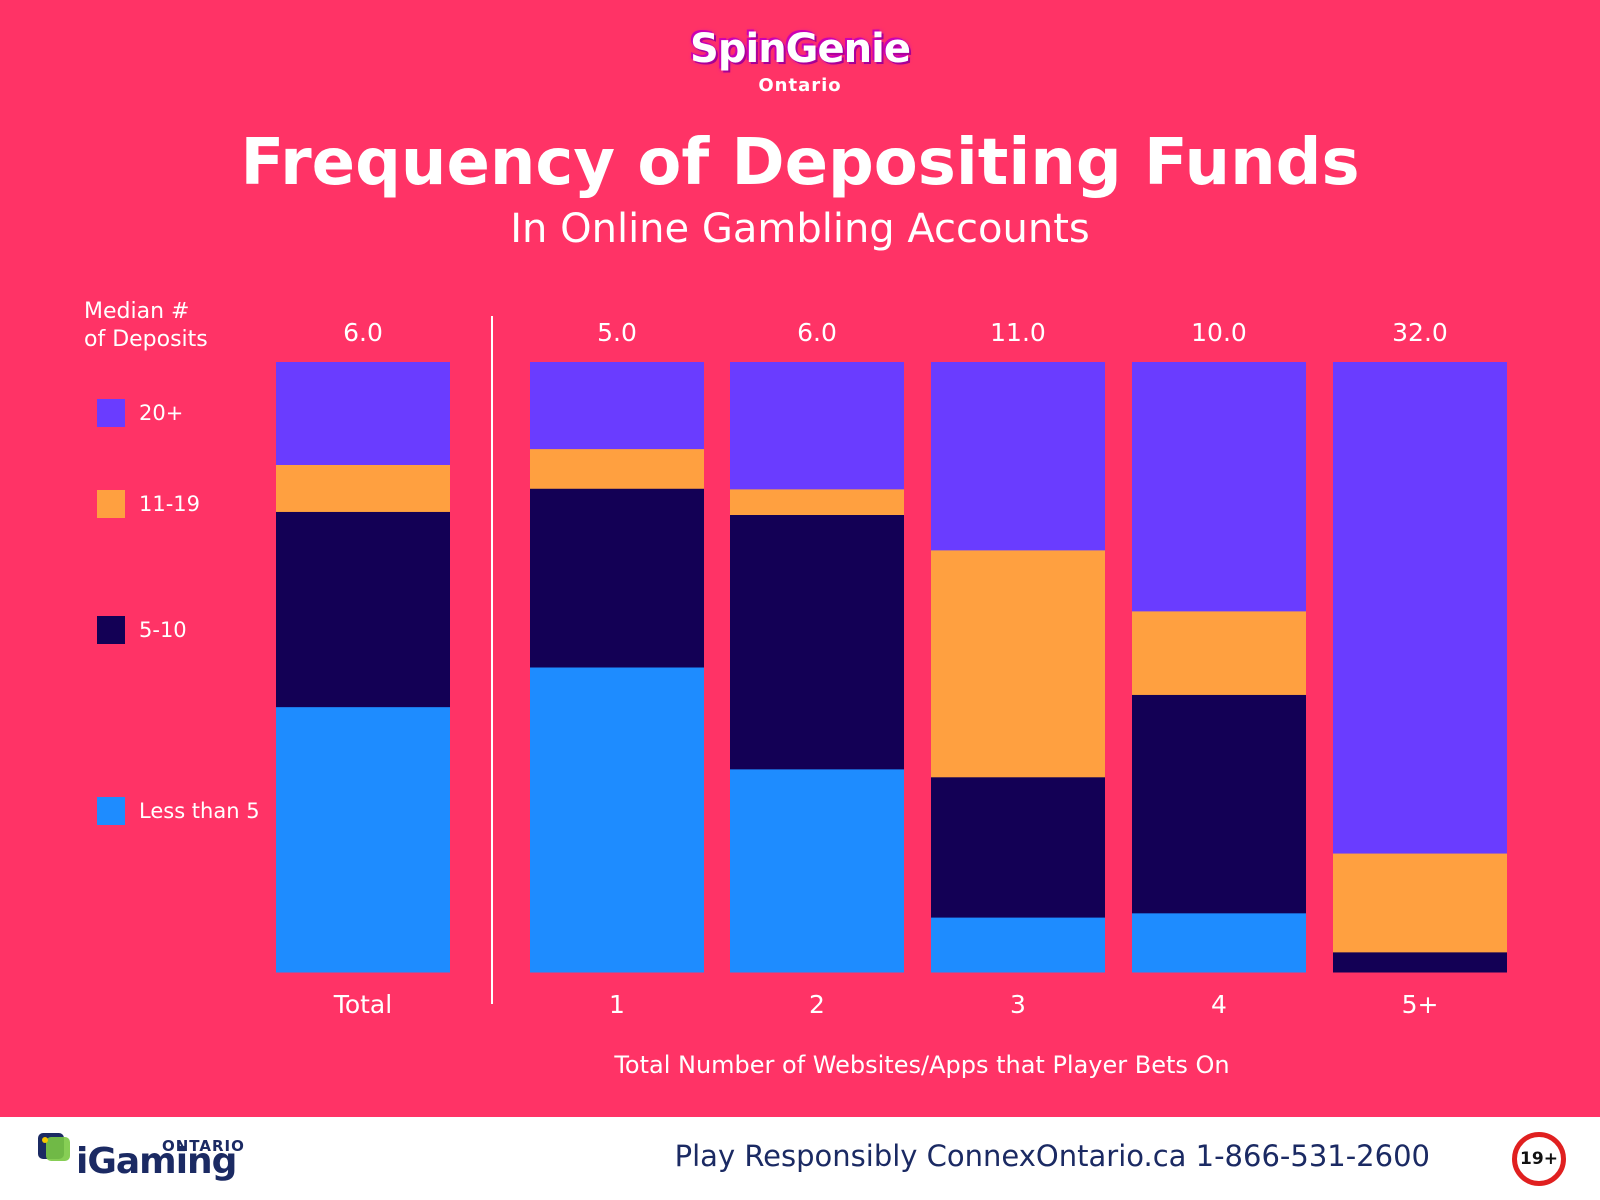 The image size is (1600, 1200). Describe the element at coordinates (111, 413) in the screenshot. I see `legend-swatch-20plus` at that location.